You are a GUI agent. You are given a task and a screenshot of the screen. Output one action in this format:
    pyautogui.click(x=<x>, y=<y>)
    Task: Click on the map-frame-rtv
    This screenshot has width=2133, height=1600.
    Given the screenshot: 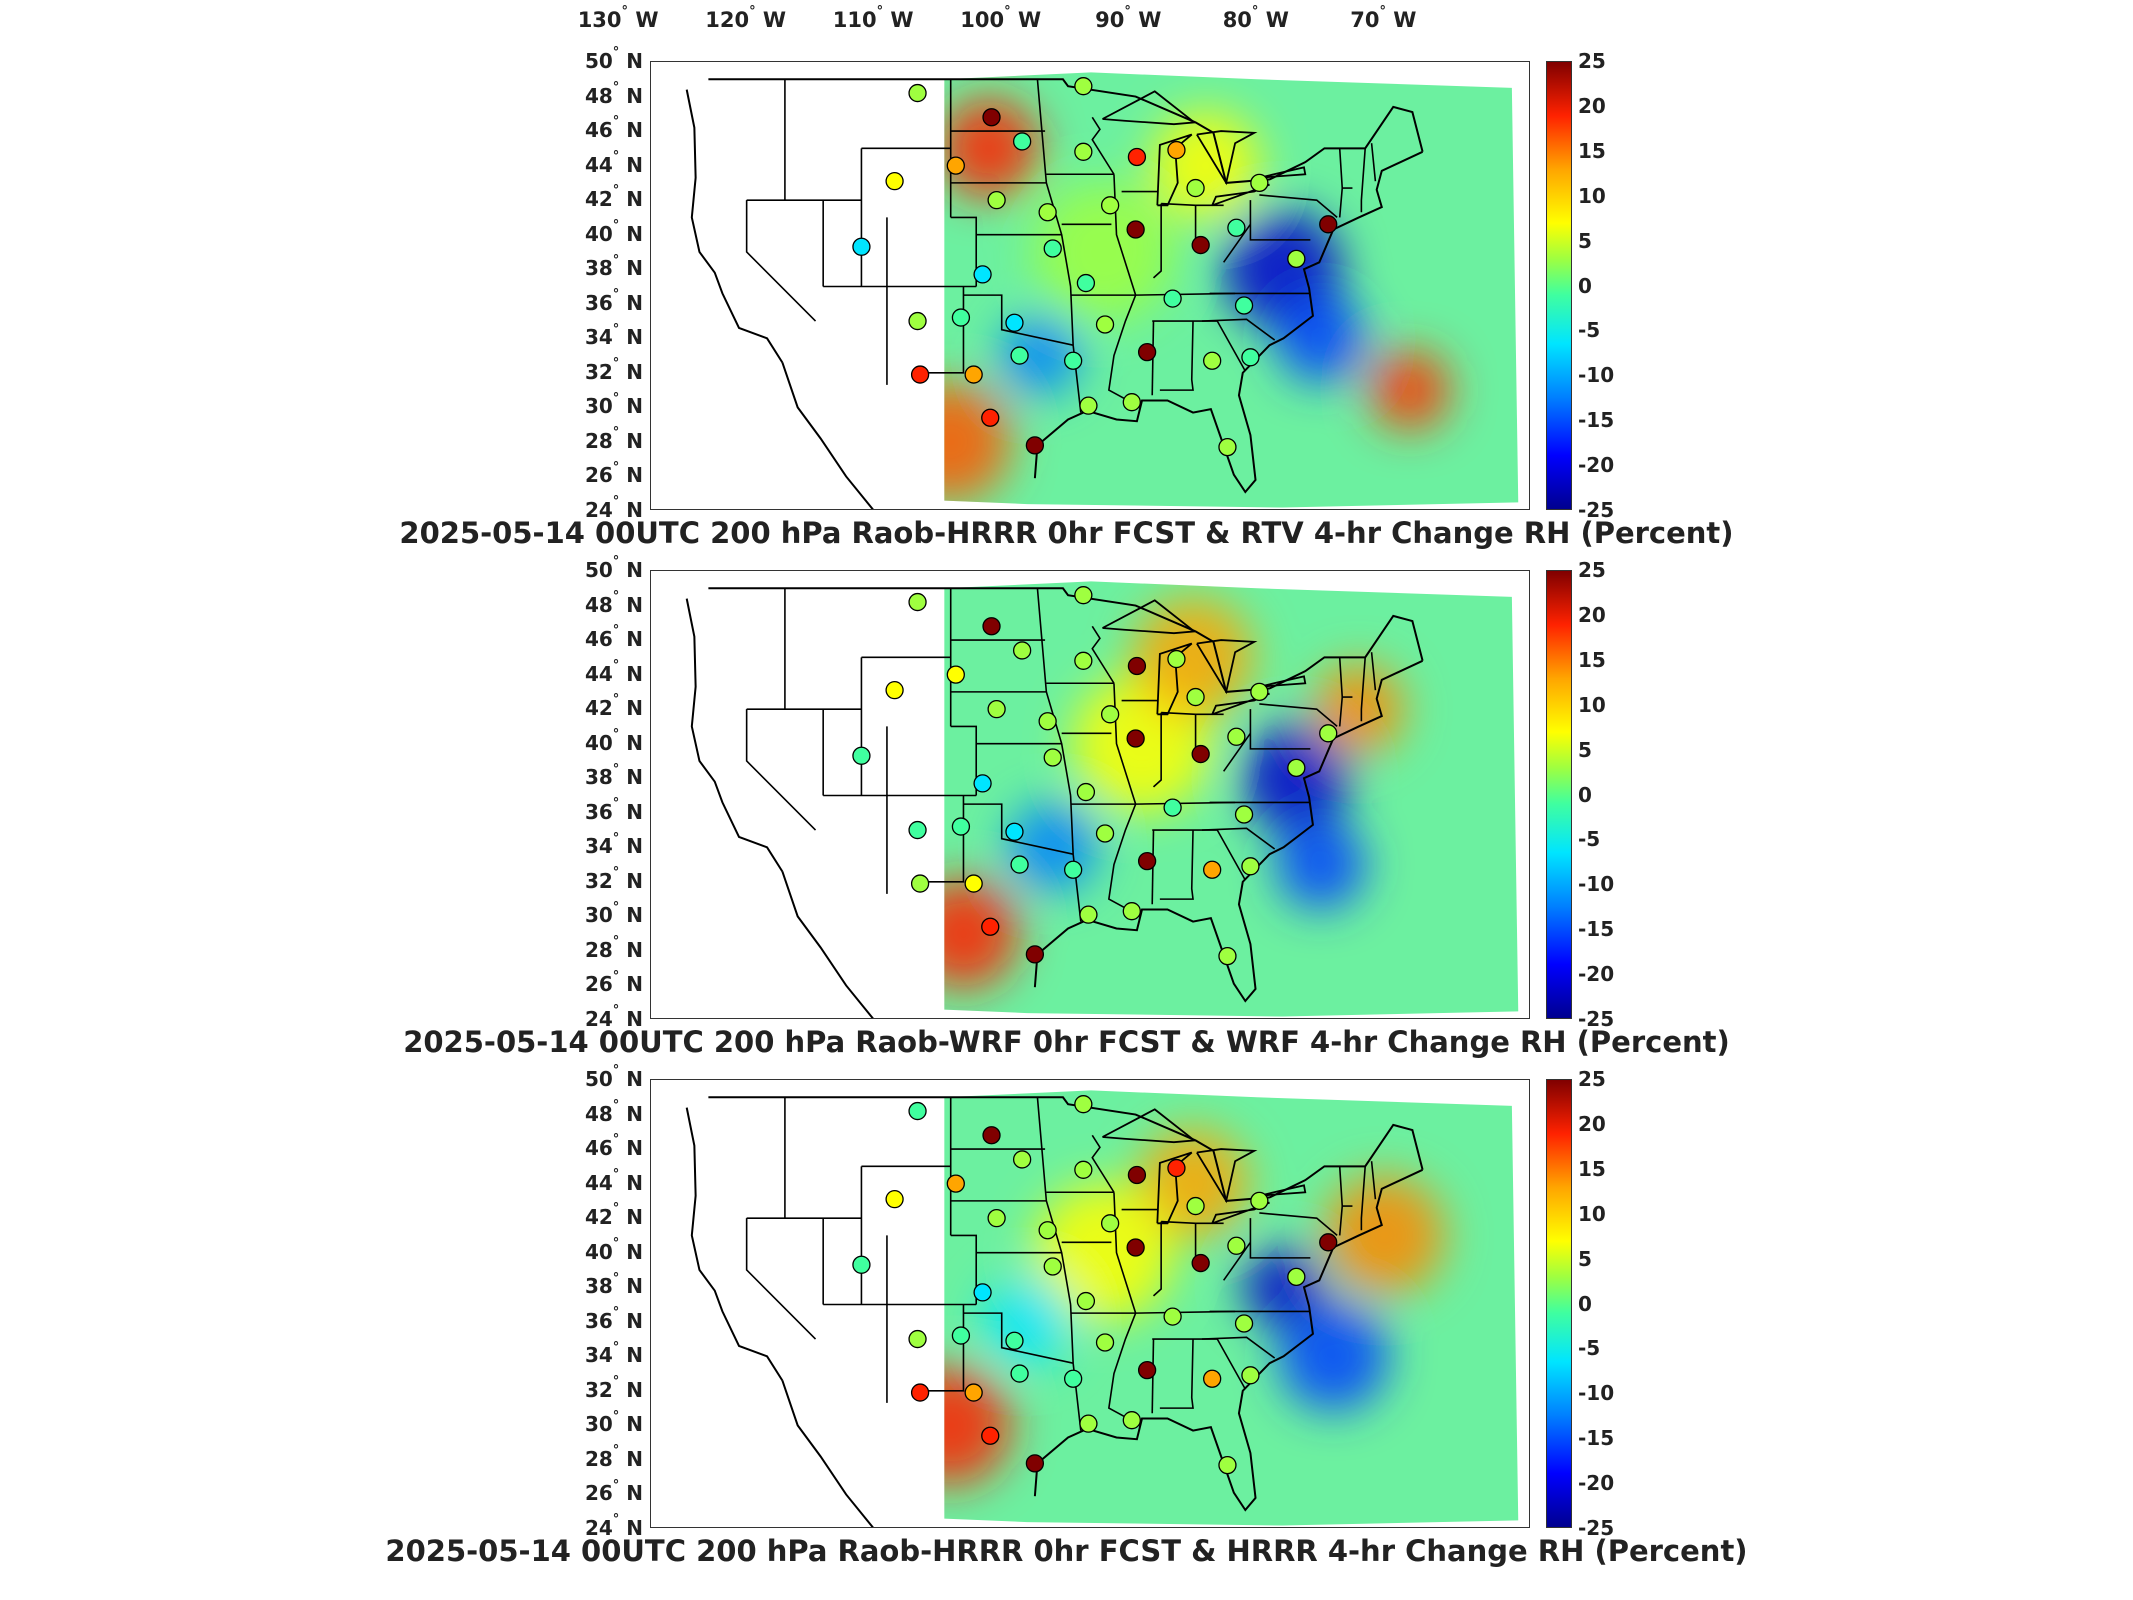 What is the action you would take?
    pyautogui.click(x=1090, y=285)
    